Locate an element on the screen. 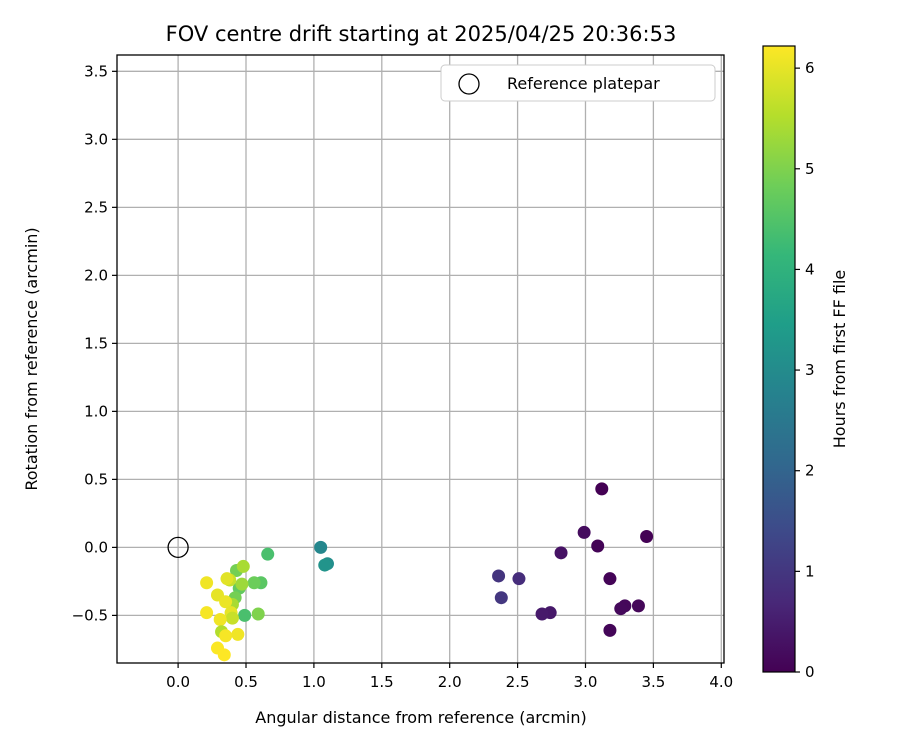  y-axis-label: Rotation from reference (arcmin) is located at coordinates (31, 358).